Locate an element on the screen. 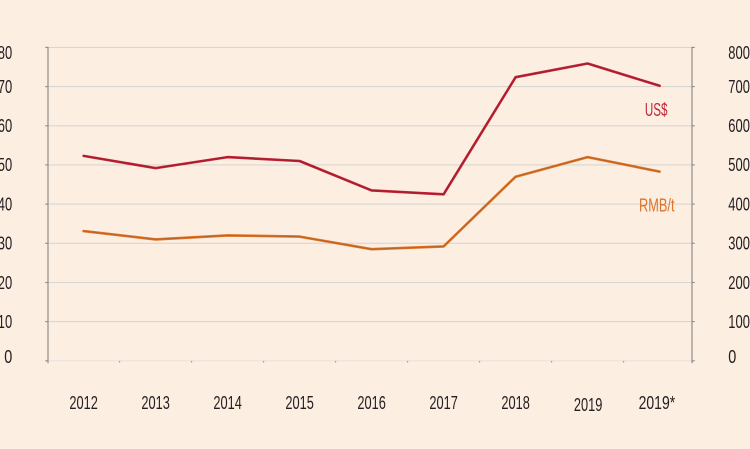 The width and height of the screenshot is (750, 449). svg-text: 600 is located at coordinates (739, 126).